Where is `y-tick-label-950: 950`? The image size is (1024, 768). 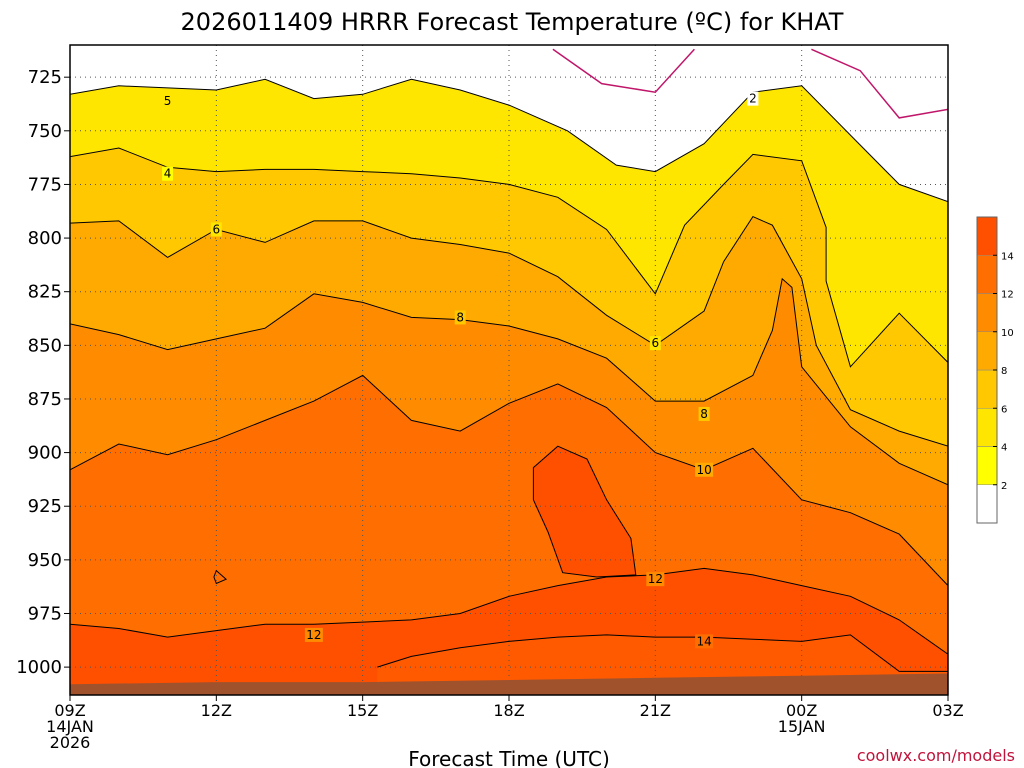
y-tick-label-950: 950 is located at coordinates (45, 560).